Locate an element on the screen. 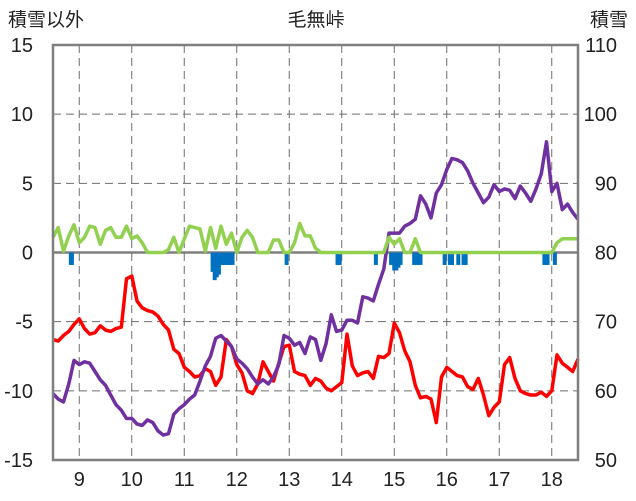  left-axis-label: 積雪以外 is located at coordinates (46, 20).